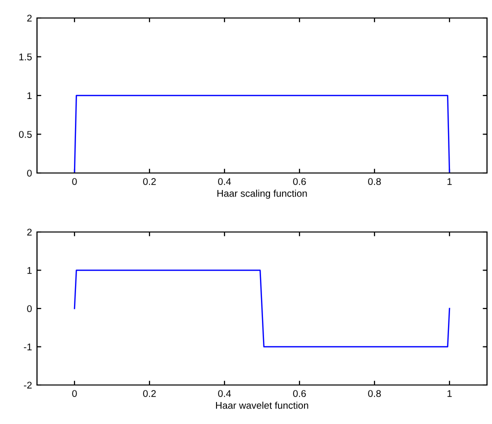 This screenshot has height=424, width=492. Describe the element at coordinates (28, 347) in the screenshot. I see `y-tick-label: -1` at that location.